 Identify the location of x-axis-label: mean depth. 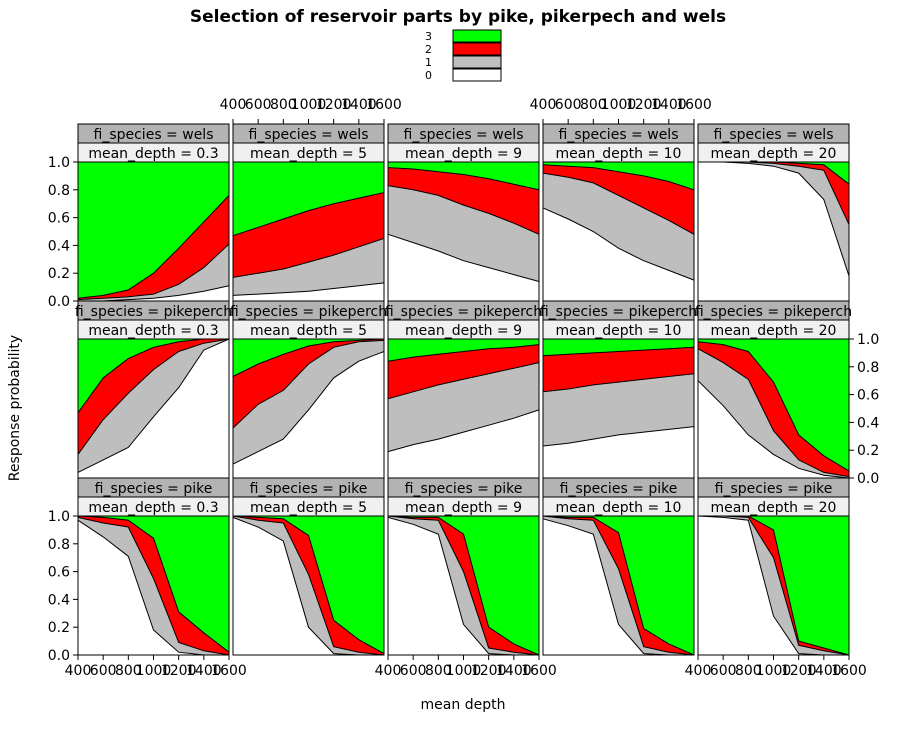
(463, 705).